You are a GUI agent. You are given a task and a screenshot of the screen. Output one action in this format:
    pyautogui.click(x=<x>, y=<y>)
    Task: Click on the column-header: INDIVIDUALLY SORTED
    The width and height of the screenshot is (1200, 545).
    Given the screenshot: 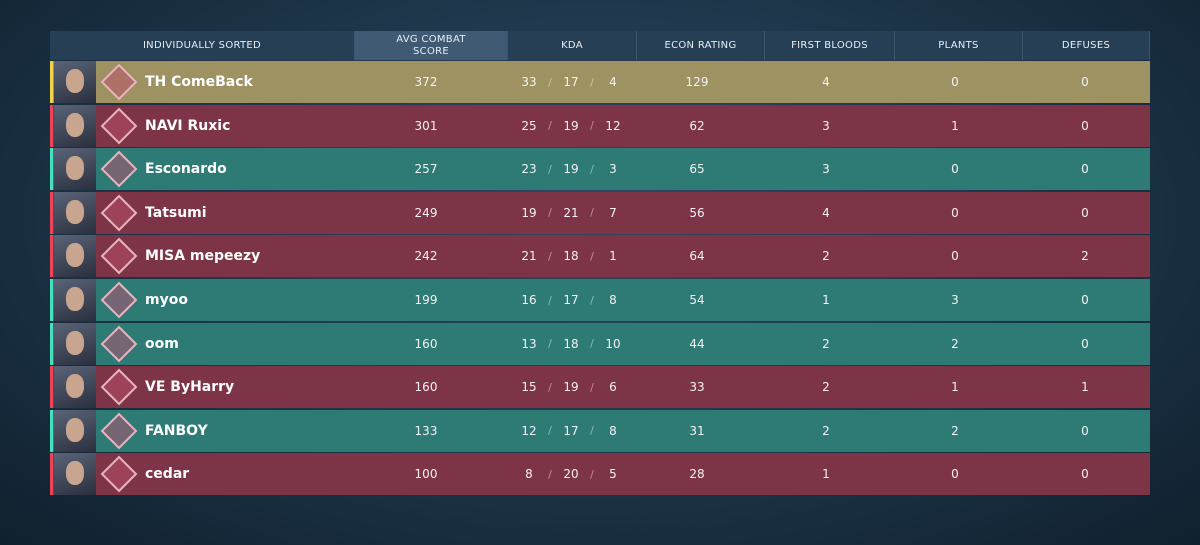 What is the action you would take?
    pyautogui.click(x=202, y=45)
    